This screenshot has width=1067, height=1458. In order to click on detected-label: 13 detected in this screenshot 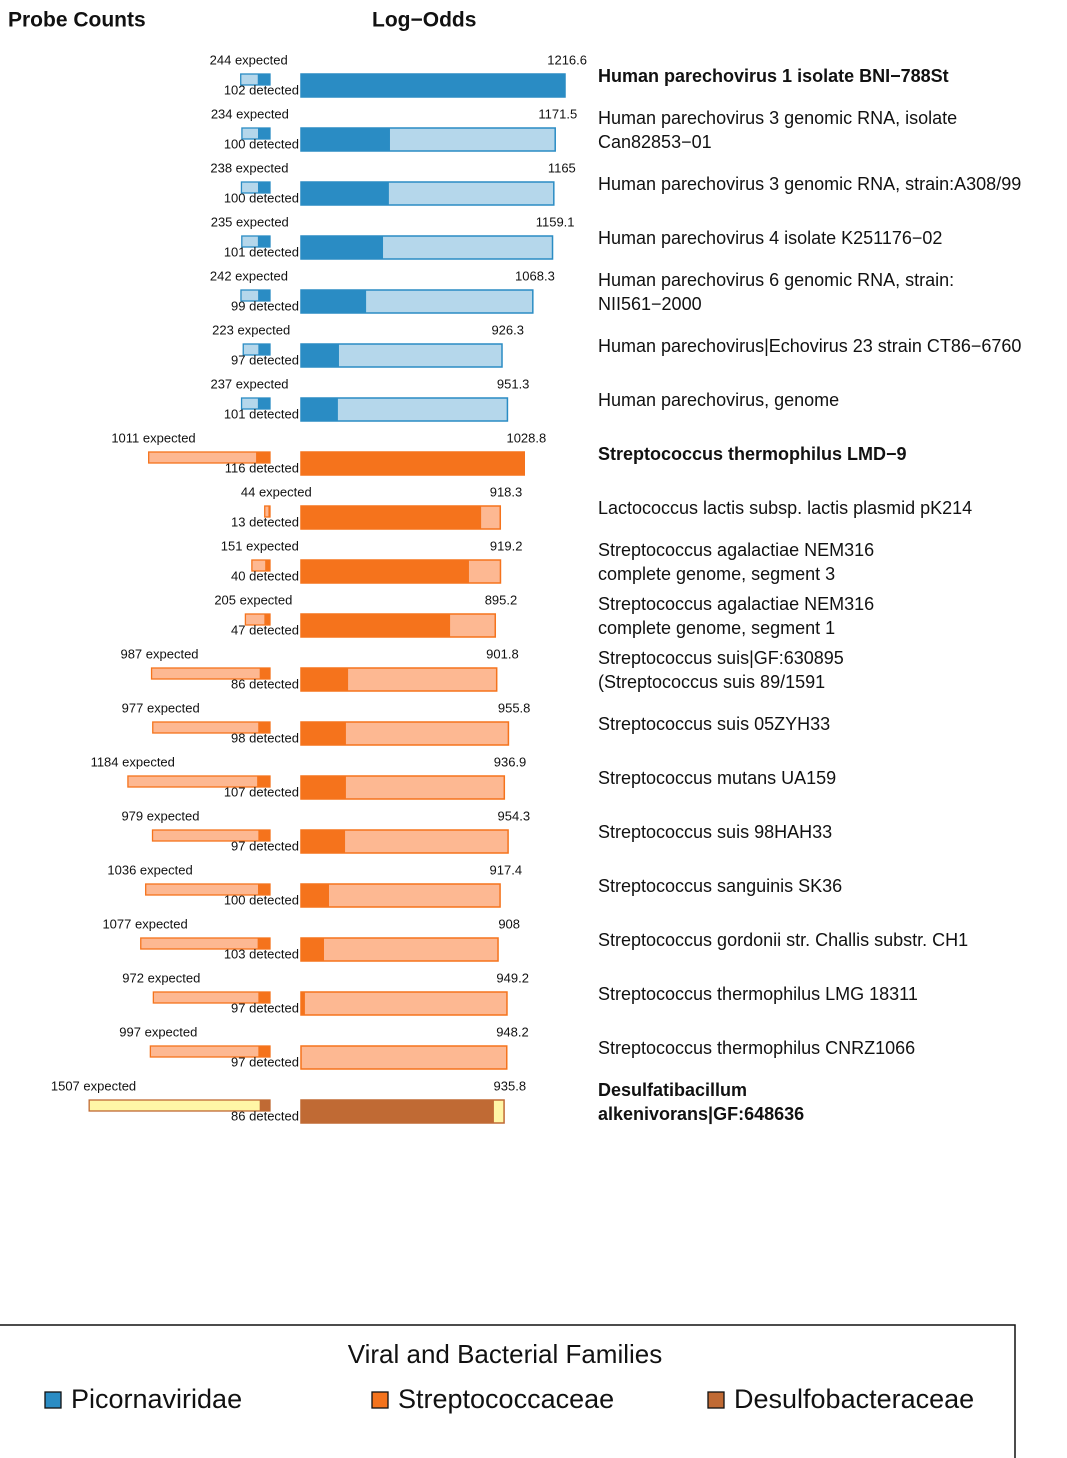, I will do `click(265, 521)`.